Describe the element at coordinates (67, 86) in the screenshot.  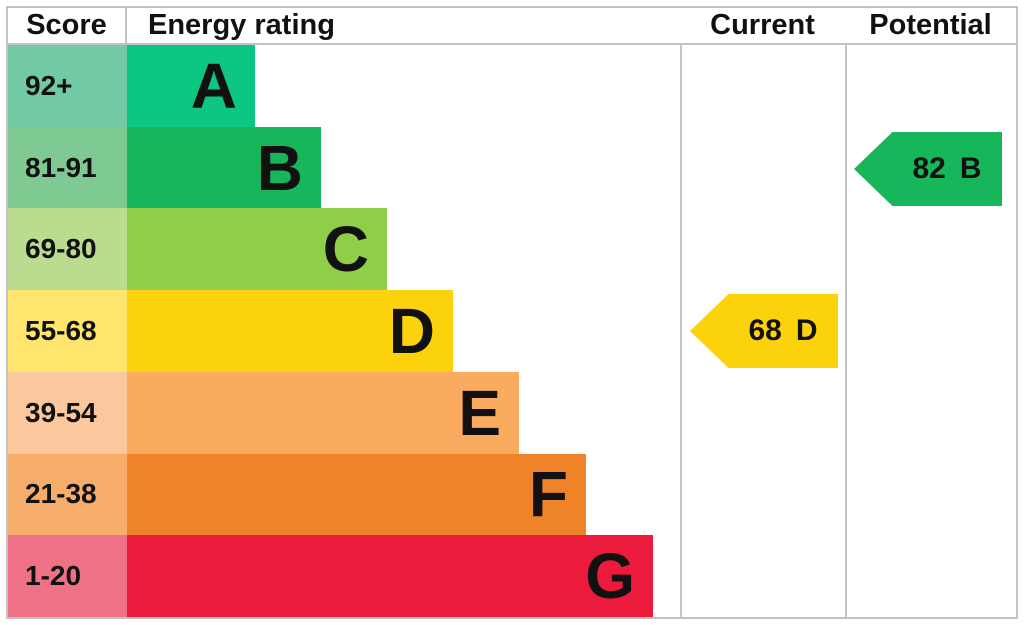
I see `score-range-a: 92+` at that location.